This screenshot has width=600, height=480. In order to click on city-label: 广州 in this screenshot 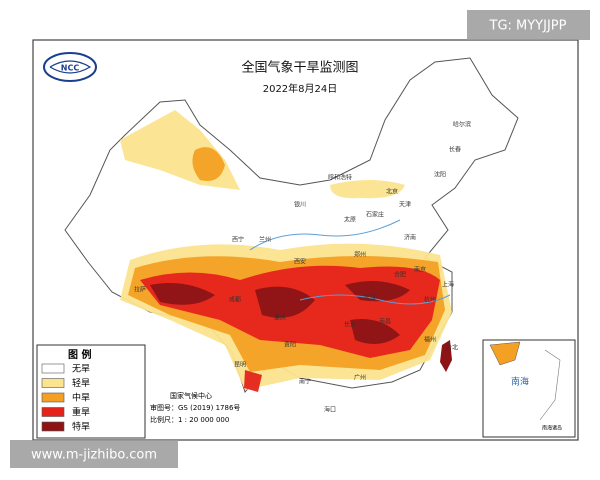, I will do `click(360, 378)`.